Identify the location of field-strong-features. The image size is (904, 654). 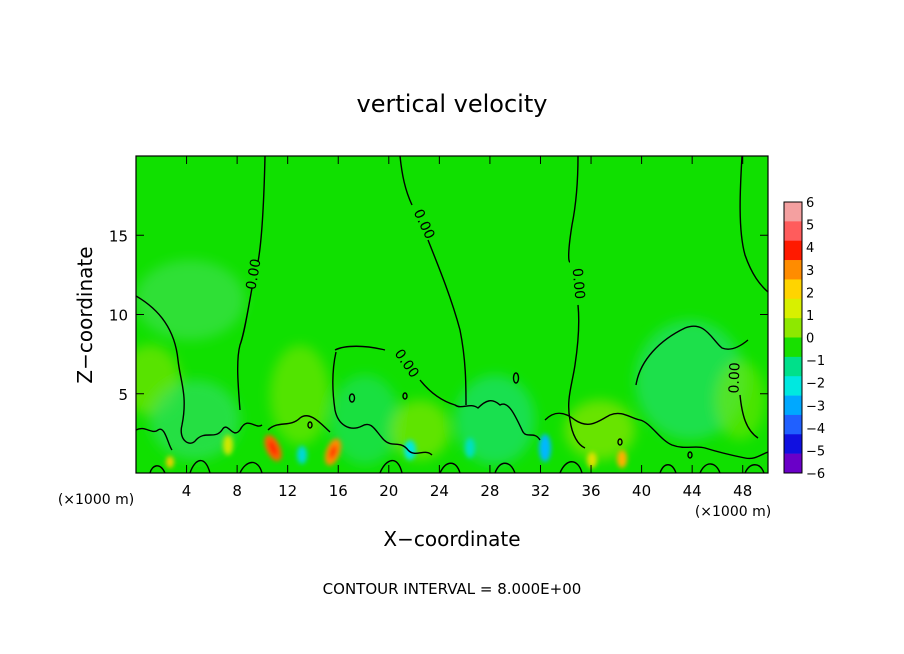
(396, 451).